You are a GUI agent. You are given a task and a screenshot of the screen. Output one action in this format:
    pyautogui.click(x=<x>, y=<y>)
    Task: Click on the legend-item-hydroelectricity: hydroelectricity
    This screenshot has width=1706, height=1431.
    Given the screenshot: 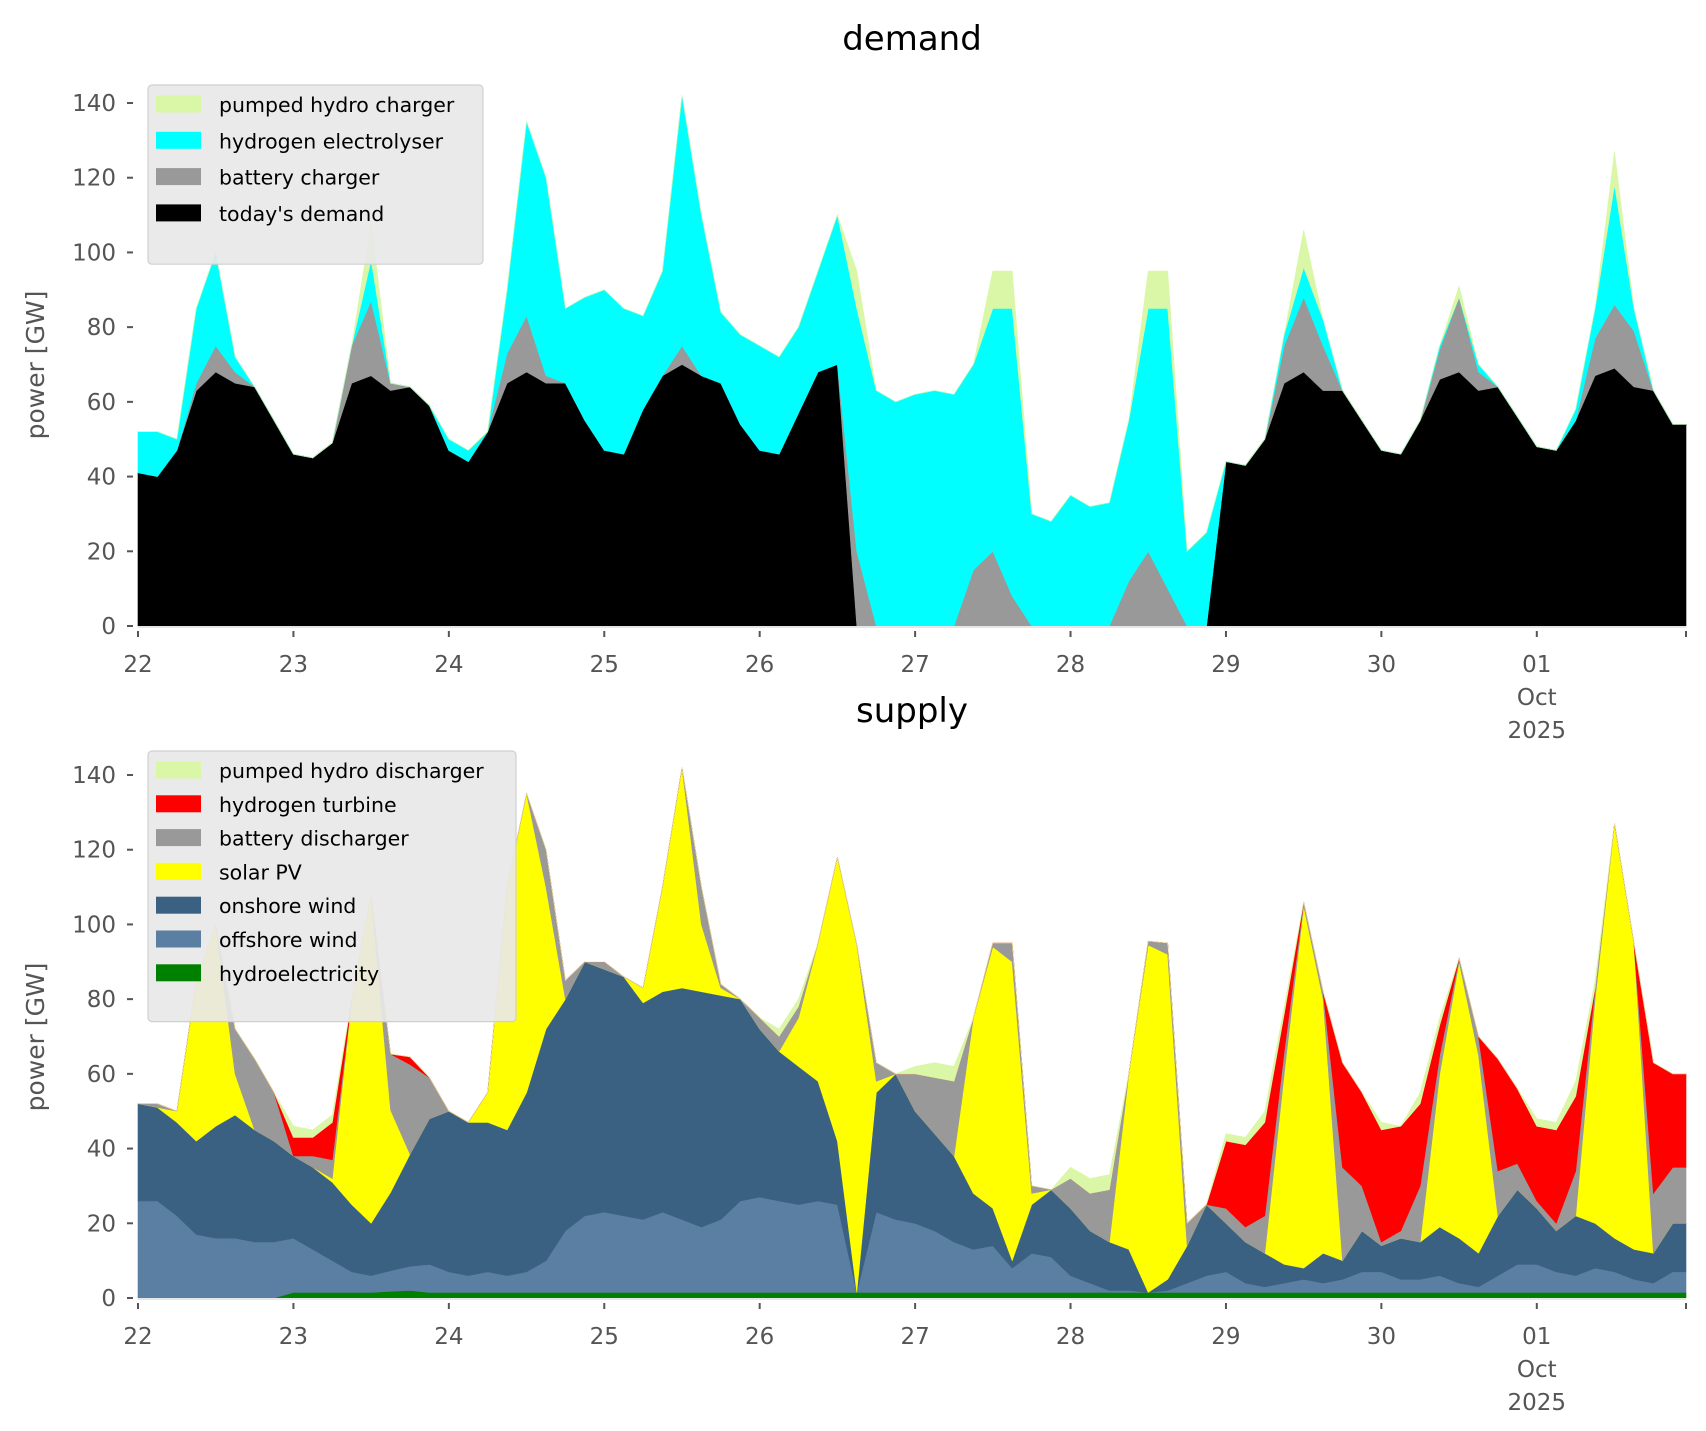 What is the action you would take?
    pyautogui.click(x=267, y=974)
    